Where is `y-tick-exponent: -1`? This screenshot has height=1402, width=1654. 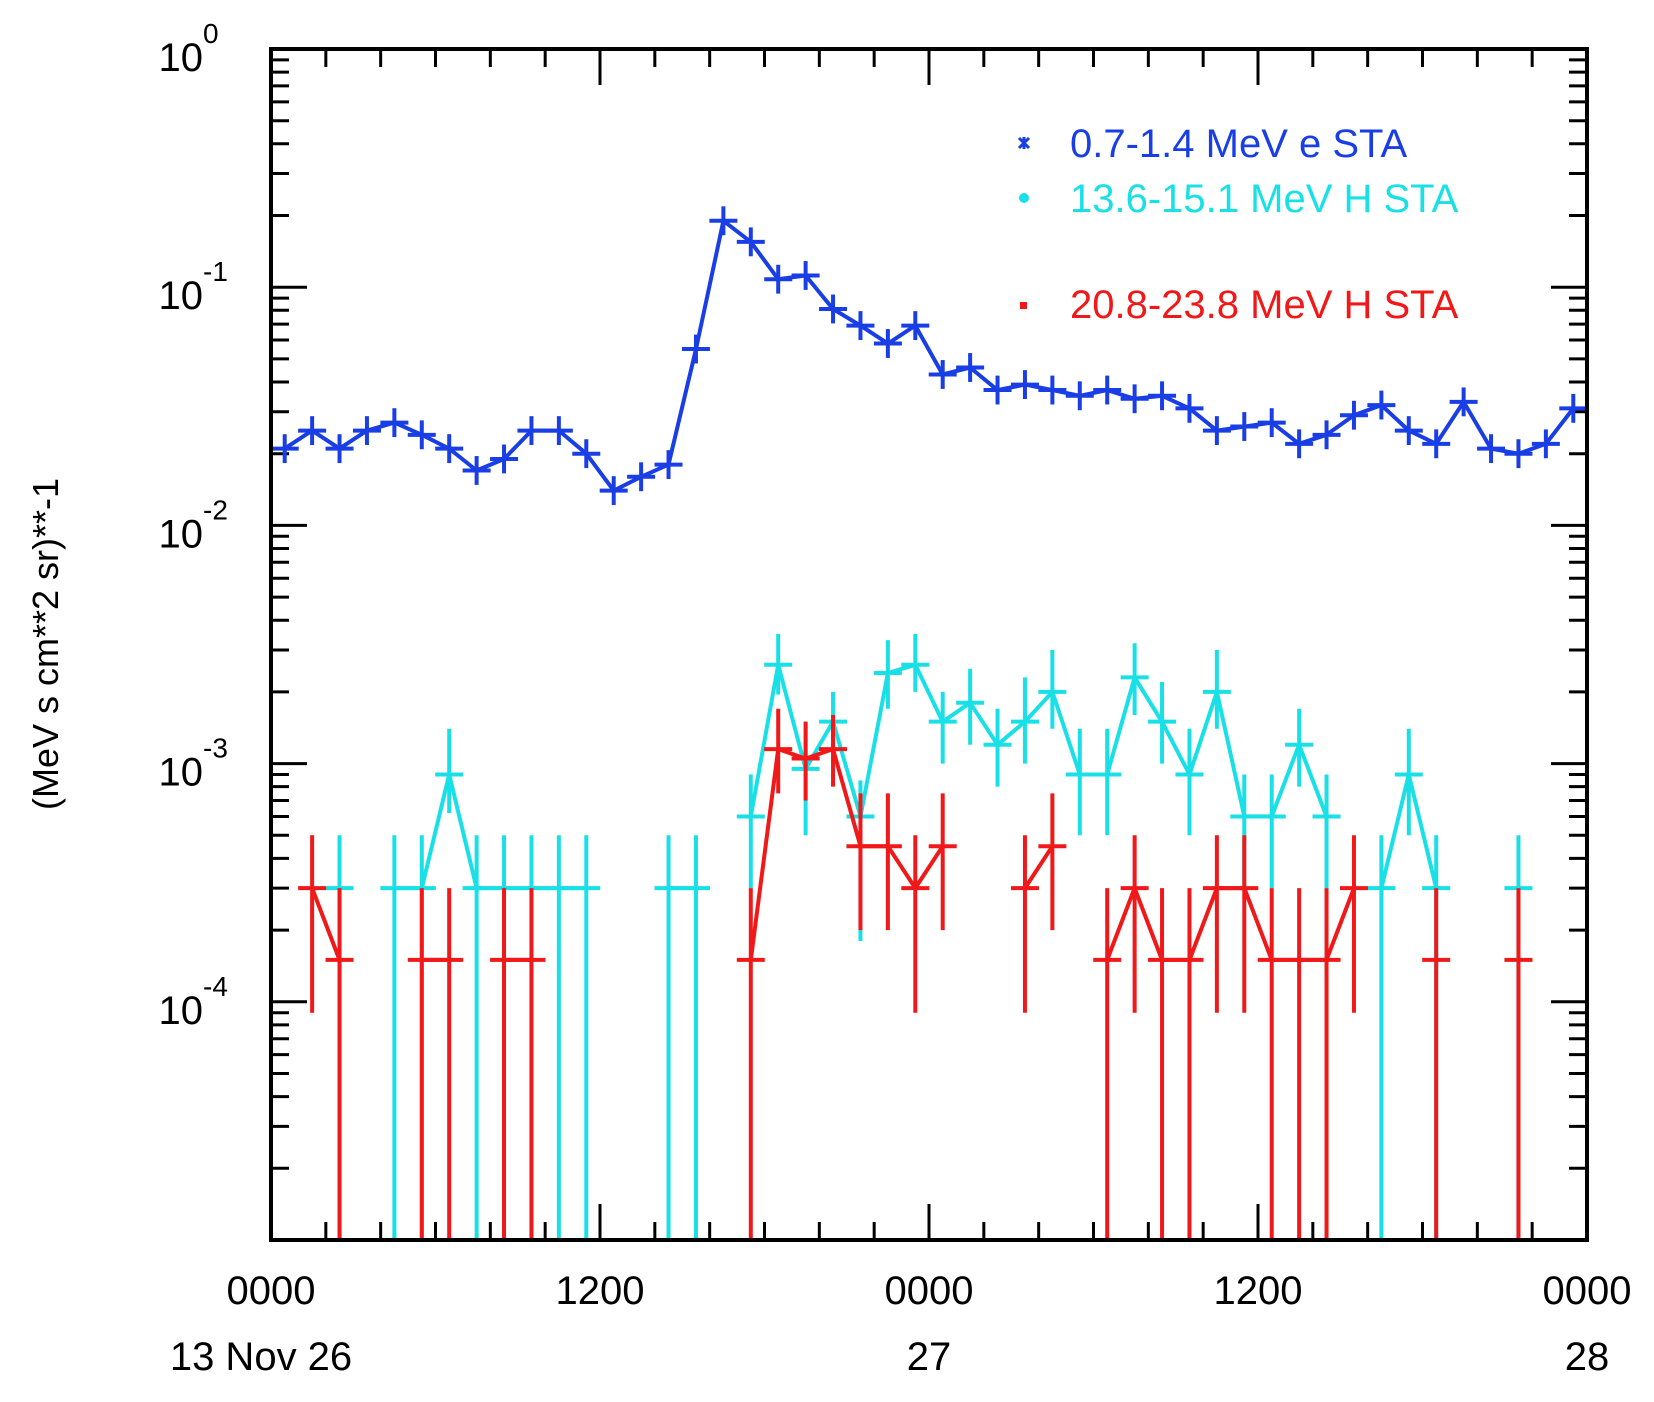
y-tick-exponent: -1 is located at coordinates (215, 271).